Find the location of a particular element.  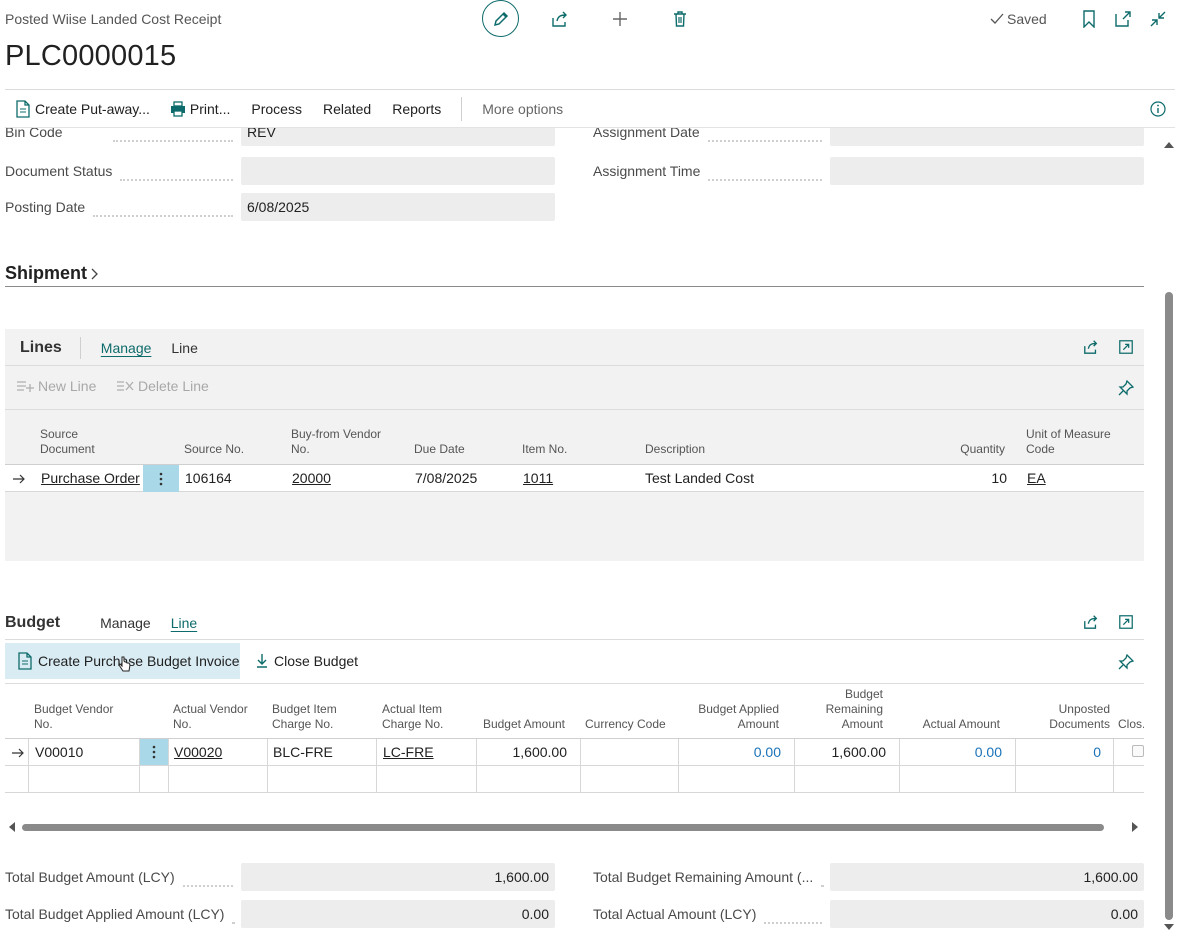

posting-date-value: 6/08/2025 is located at coordinates (398, 207).